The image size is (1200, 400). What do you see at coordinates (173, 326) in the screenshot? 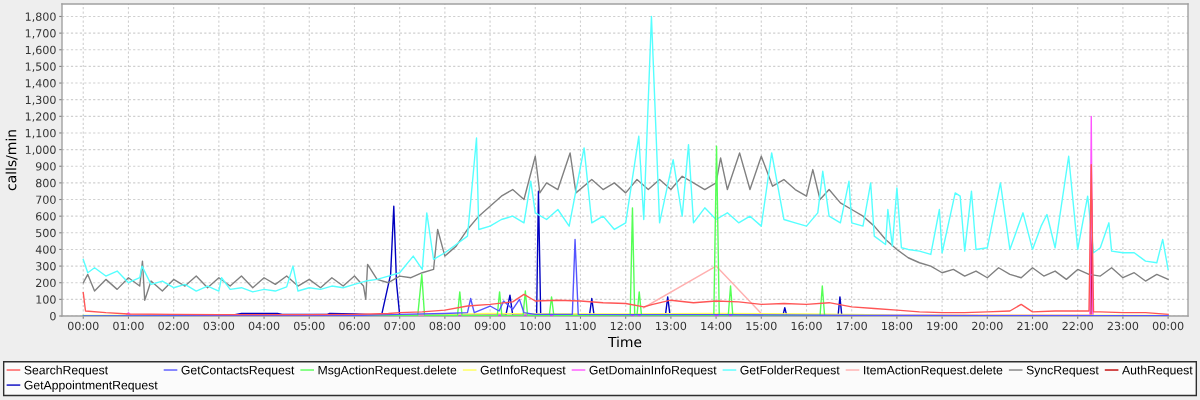
I see `x-tick-label: 02:00` at bounding box center [173, 326].